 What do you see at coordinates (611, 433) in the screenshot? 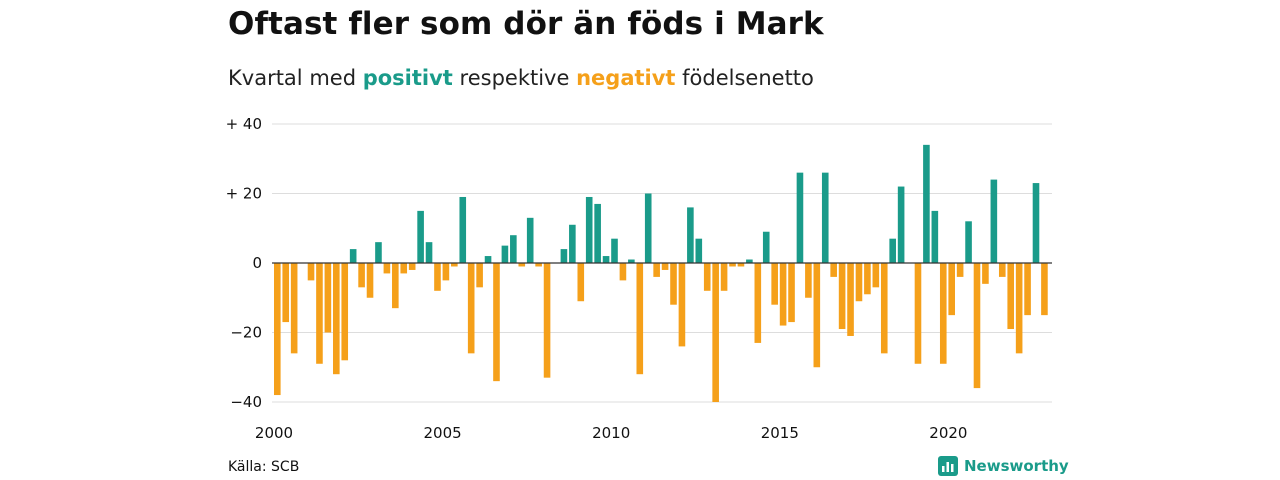
I see `x-tick-label: 2010` at bounding box center [611, 433].